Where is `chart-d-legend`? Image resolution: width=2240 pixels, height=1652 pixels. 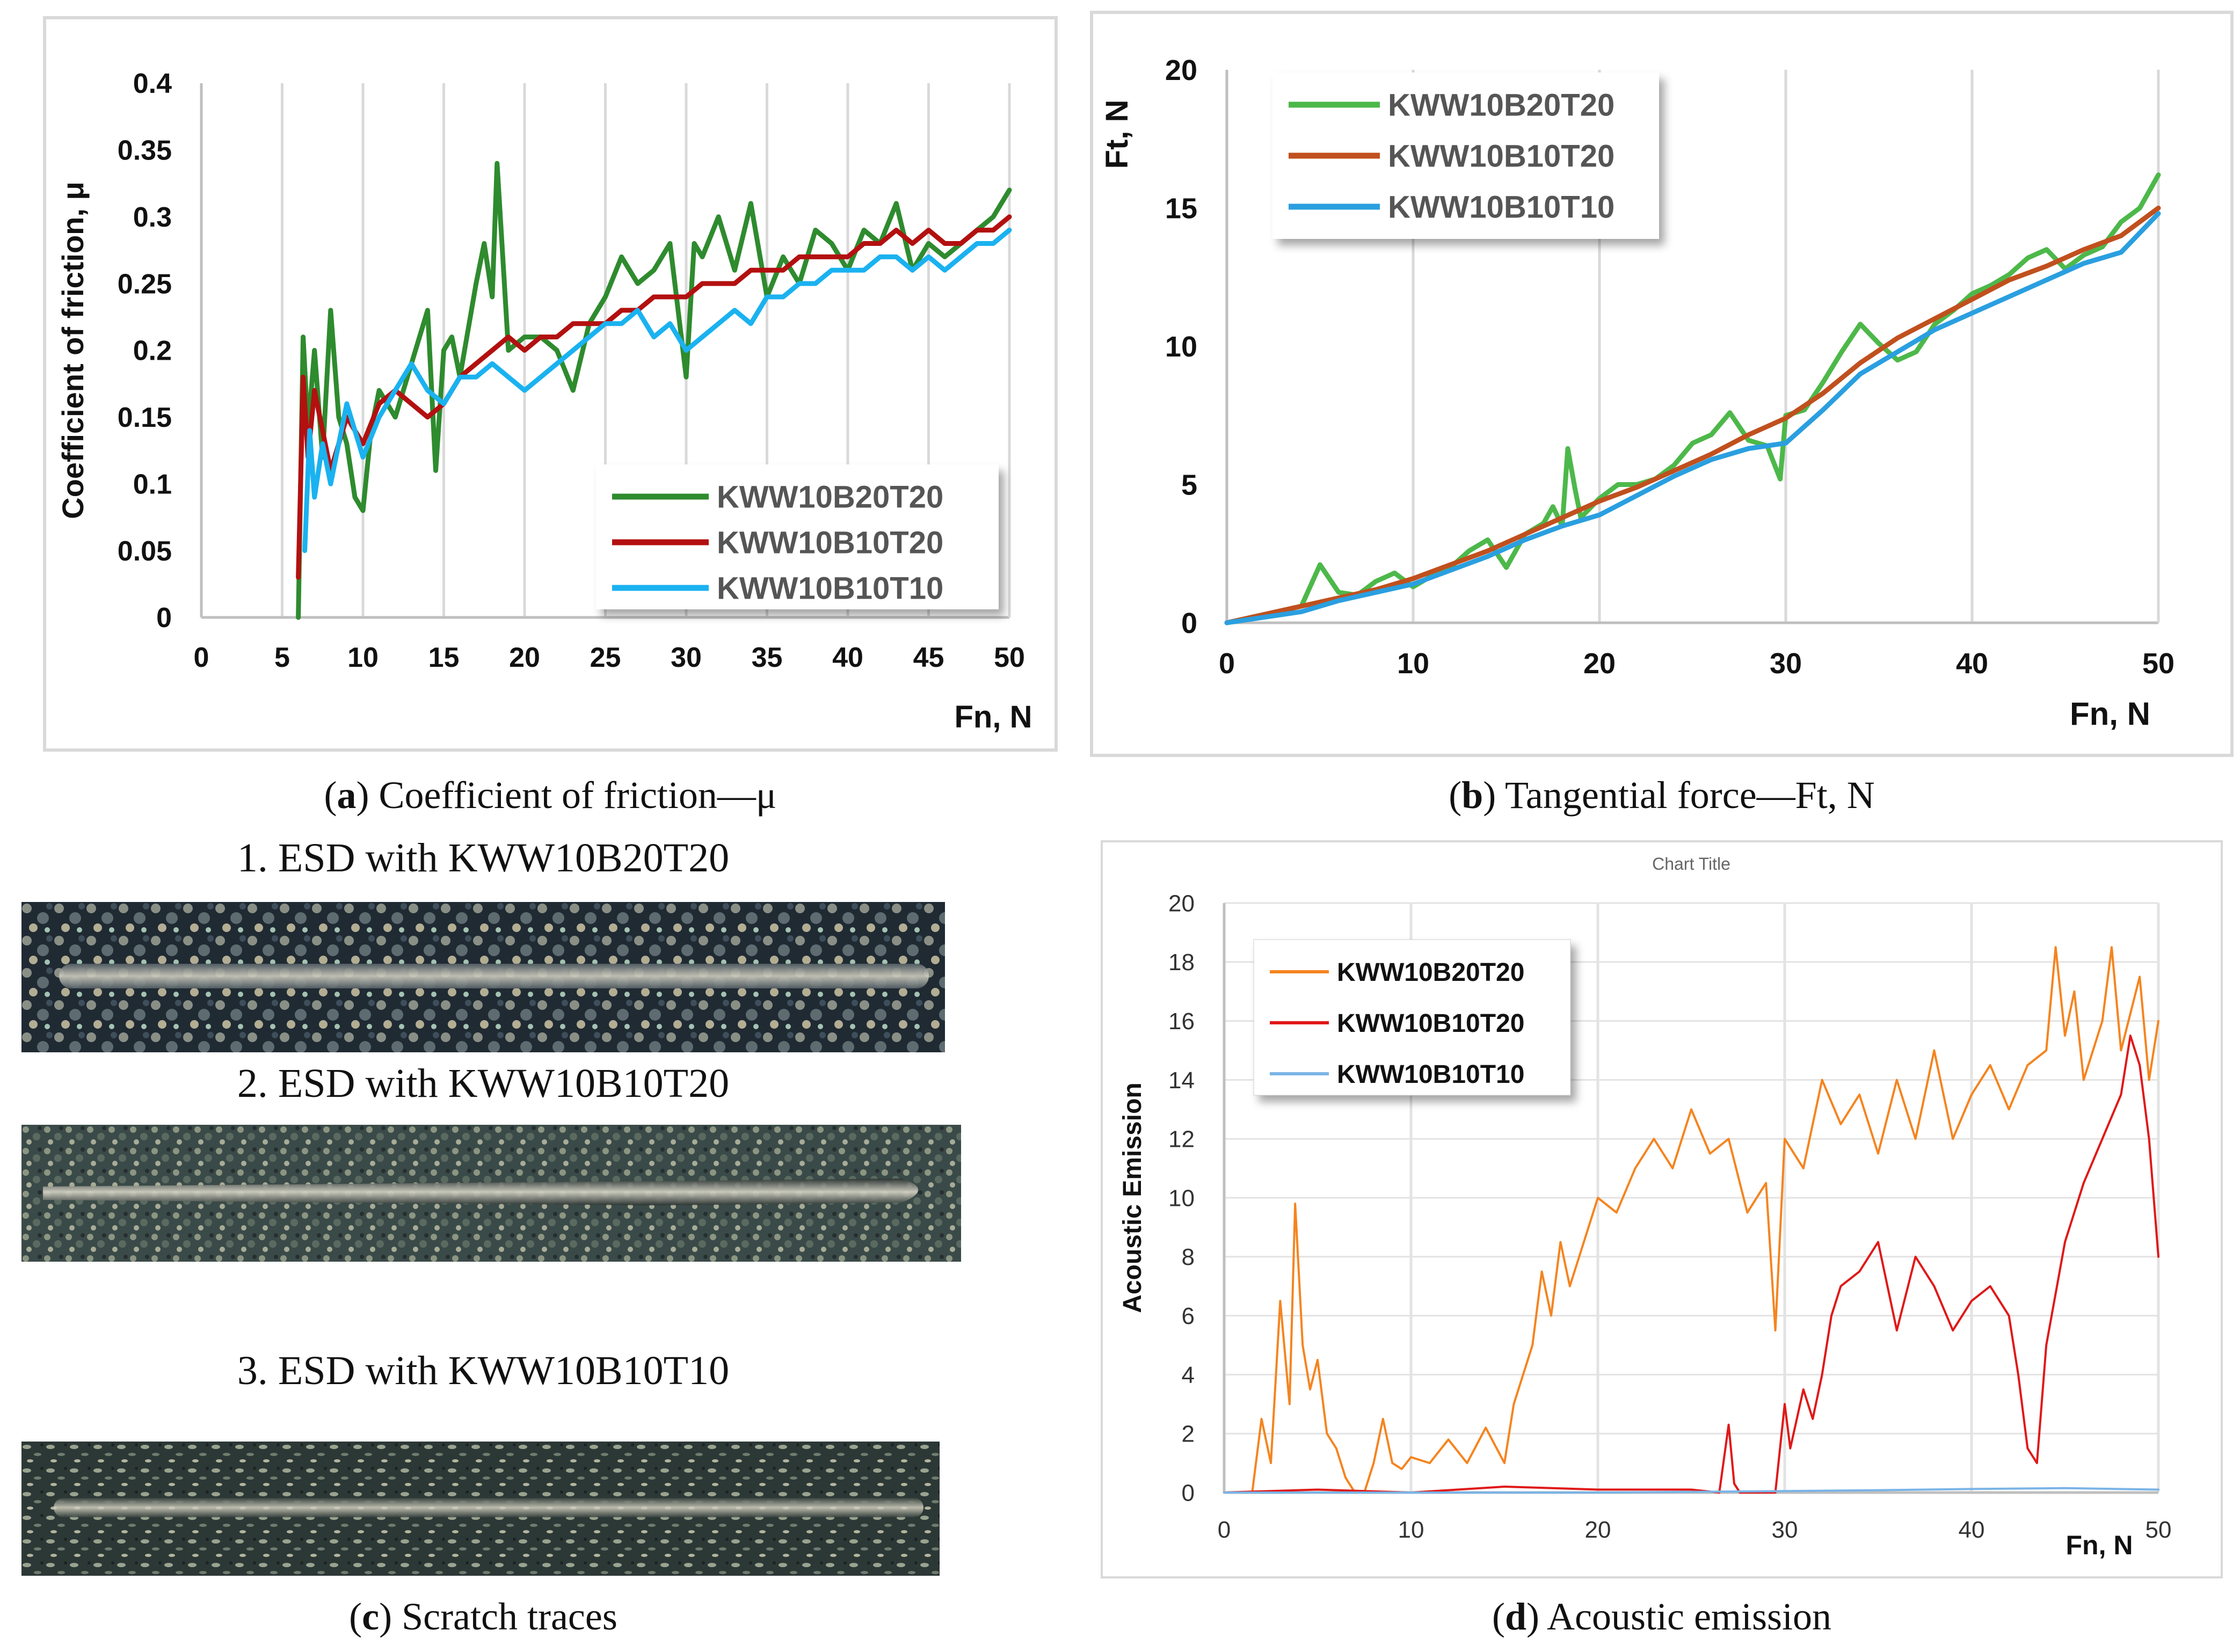
chart-d-legend is located at coordinates (1412, 1018).